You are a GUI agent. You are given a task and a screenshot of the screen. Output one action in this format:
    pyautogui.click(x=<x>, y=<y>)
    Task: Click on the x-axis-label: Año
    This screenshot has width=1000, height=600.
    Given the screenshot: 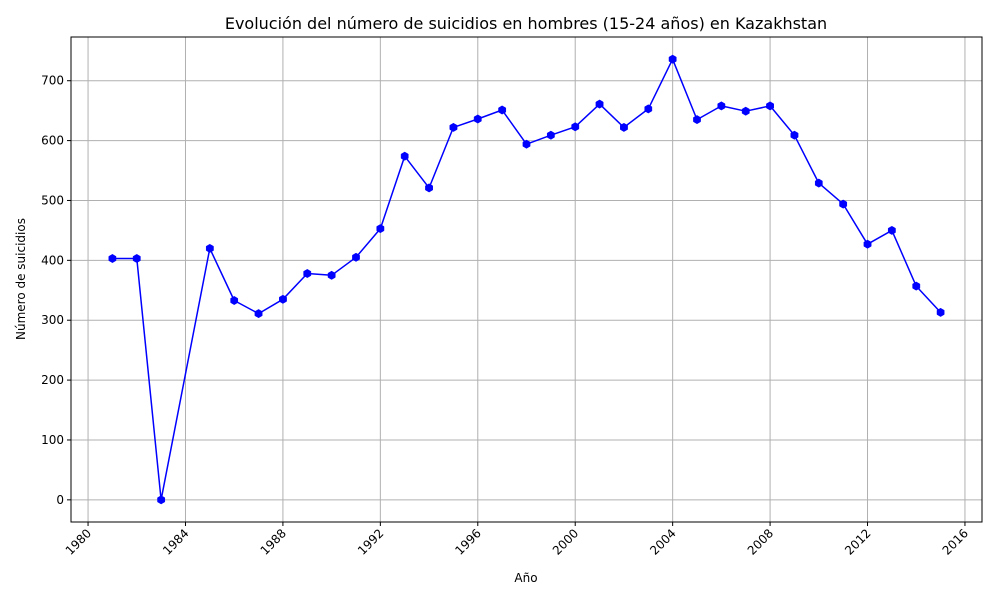 What is the action you would take?
    pyautogui.click(x=525, y=578)
    